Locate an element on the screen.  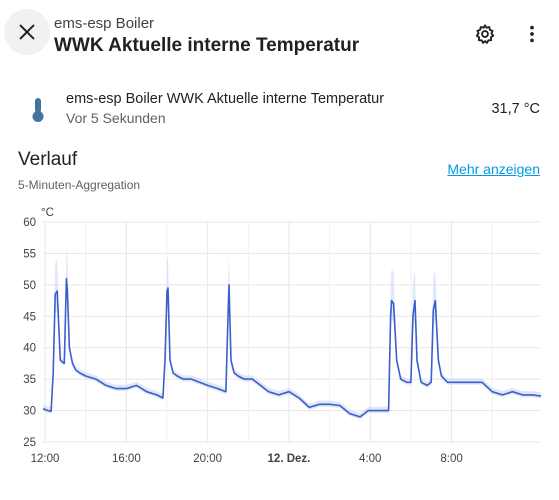
gear-icon is located at coordinates (485, 34).